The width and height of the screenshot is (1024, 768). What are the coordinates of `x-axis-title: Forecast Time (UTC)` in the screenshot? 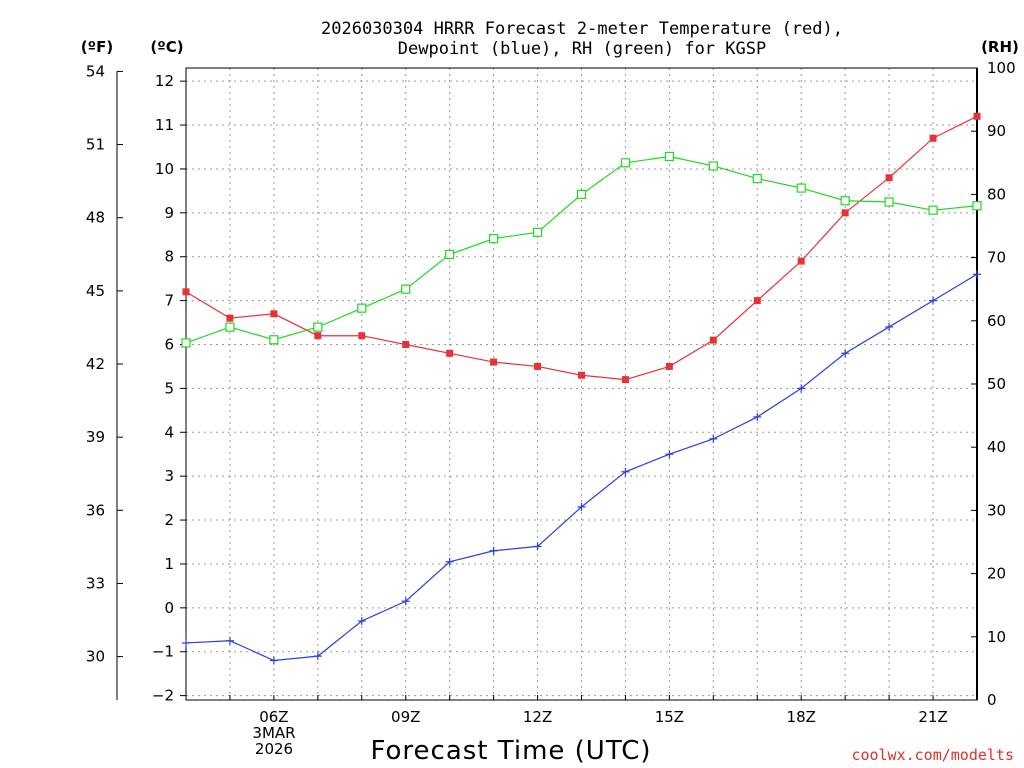 It's located at (510, 751).